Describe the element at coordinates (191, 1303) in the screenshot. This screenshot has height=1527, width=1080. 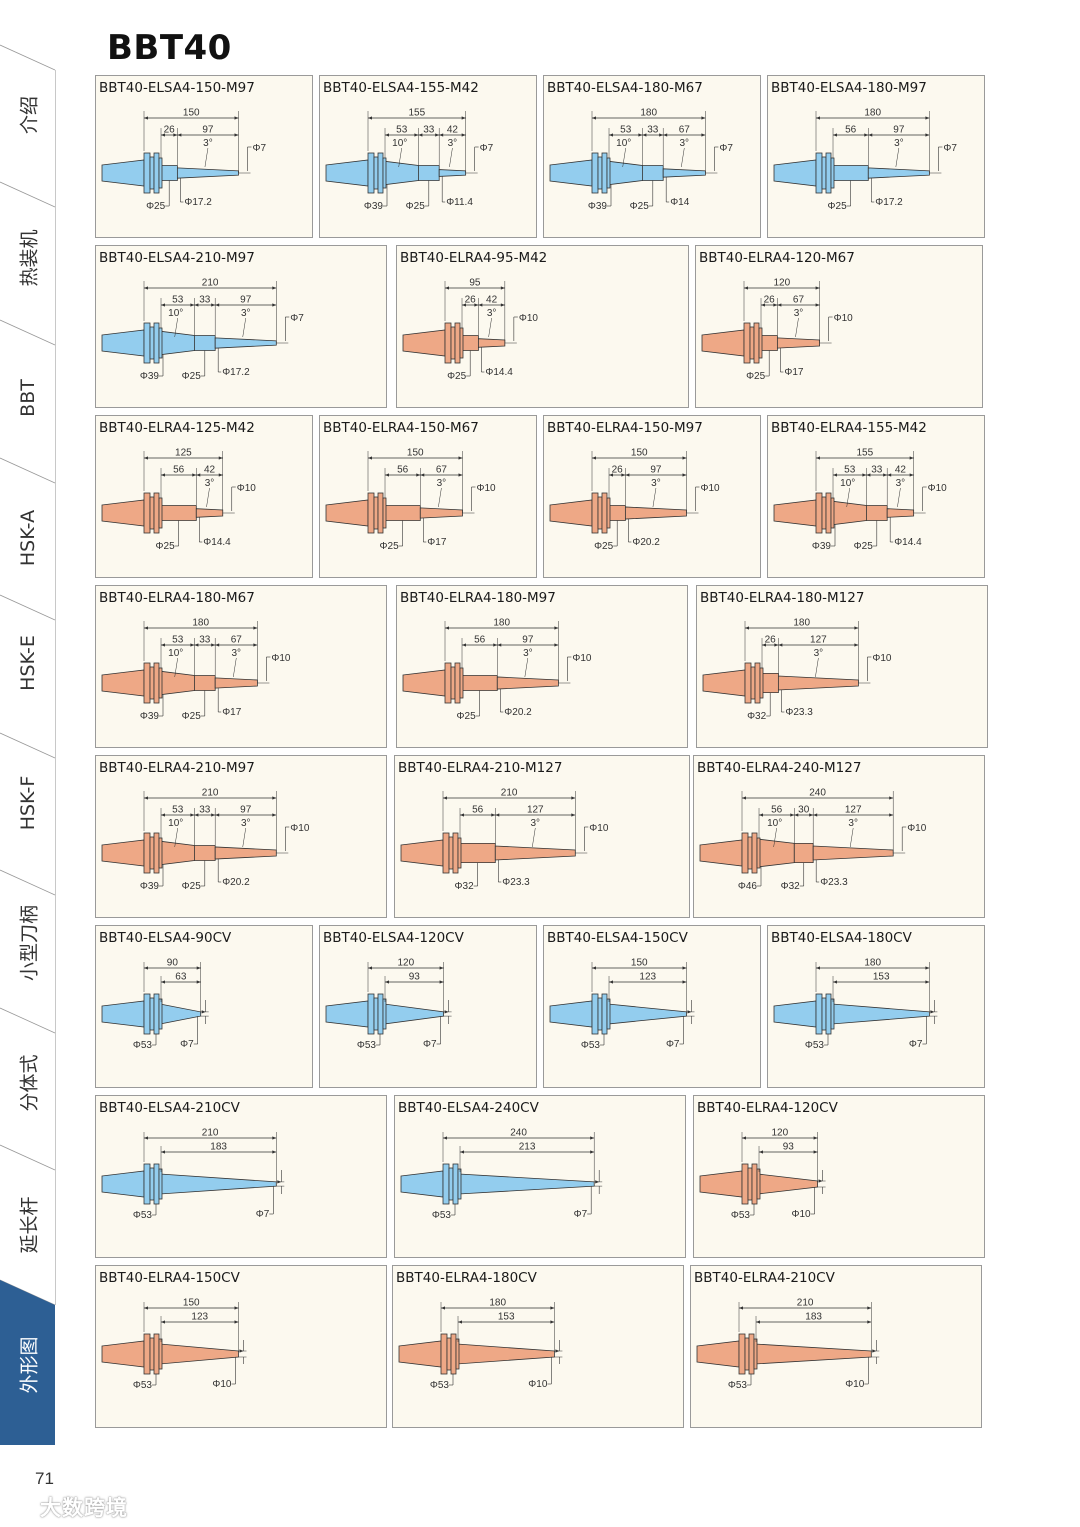
I see `overall-length: 150` at that location.